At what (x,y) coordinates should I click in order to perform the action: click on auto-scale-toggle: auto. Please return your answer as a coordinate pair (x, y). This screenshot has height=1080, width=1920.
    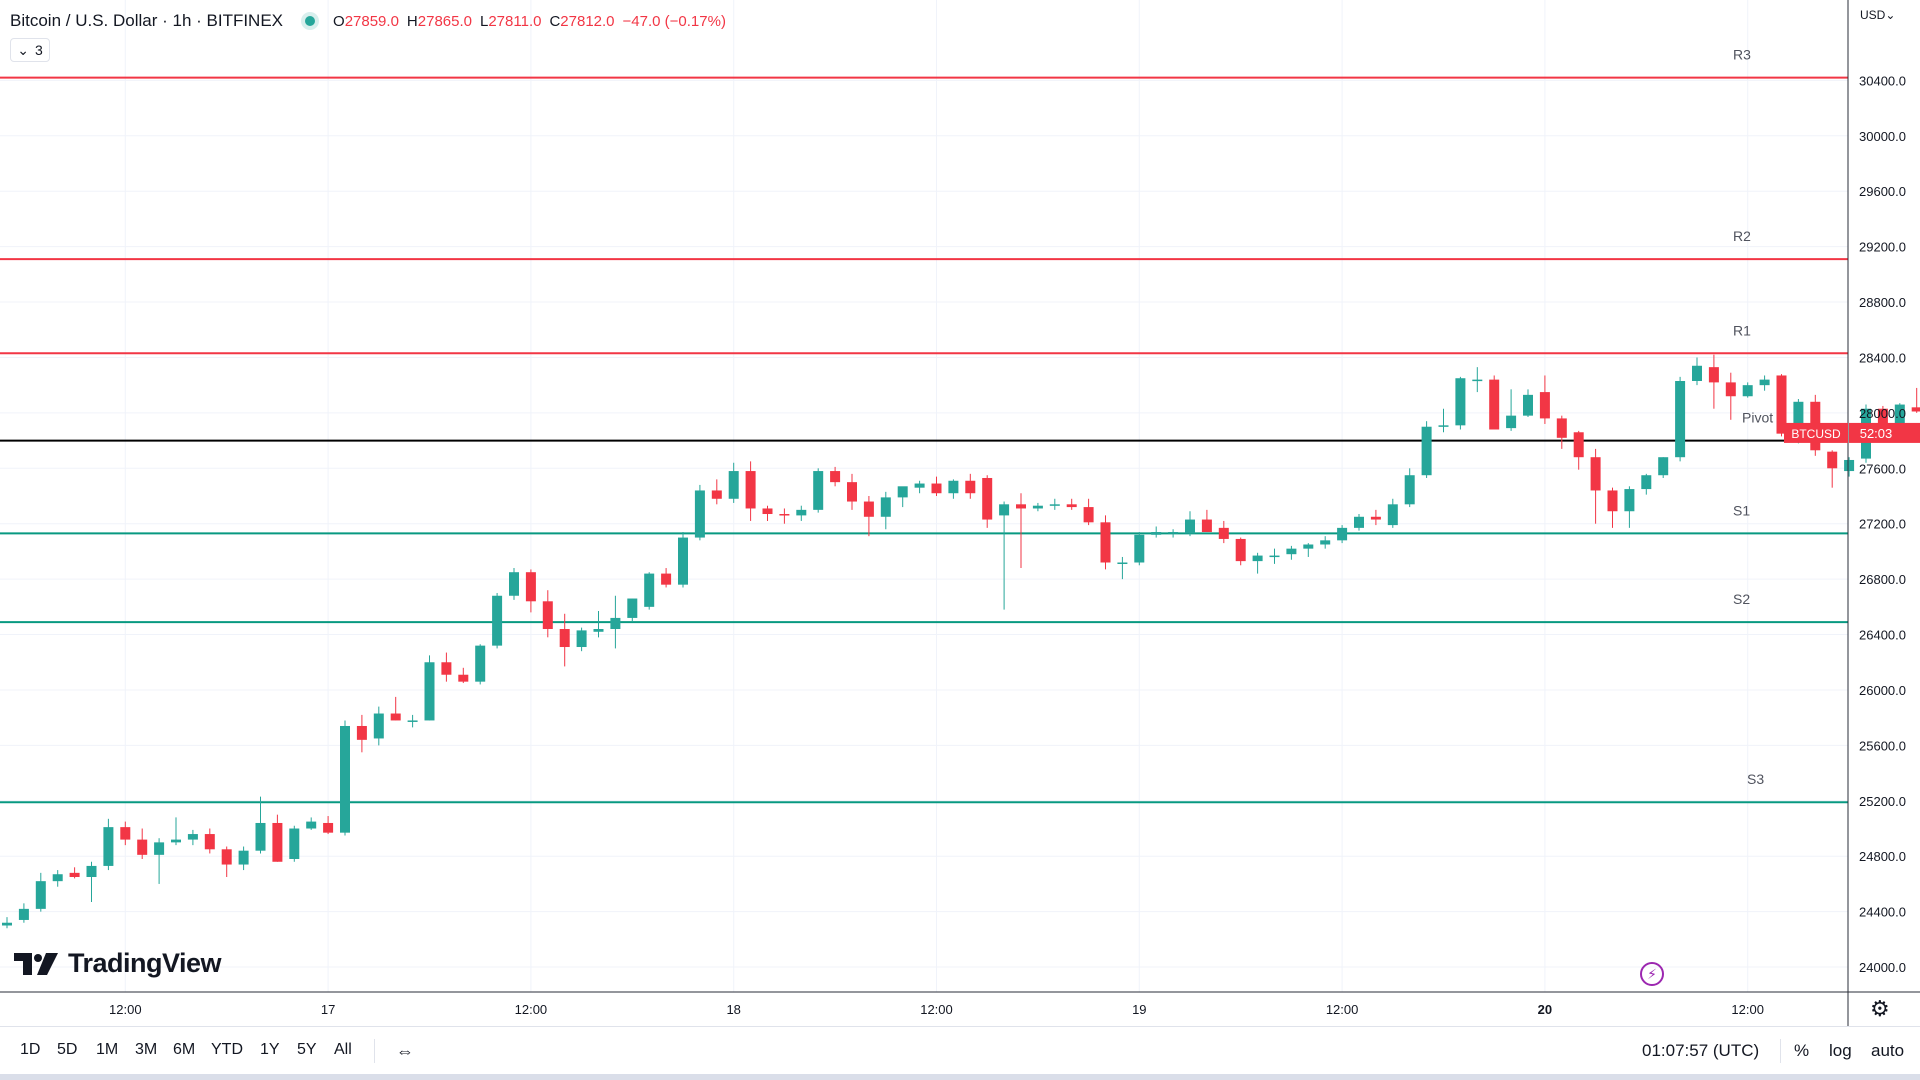
    Looking at the image, I should click on (1888, 1050).